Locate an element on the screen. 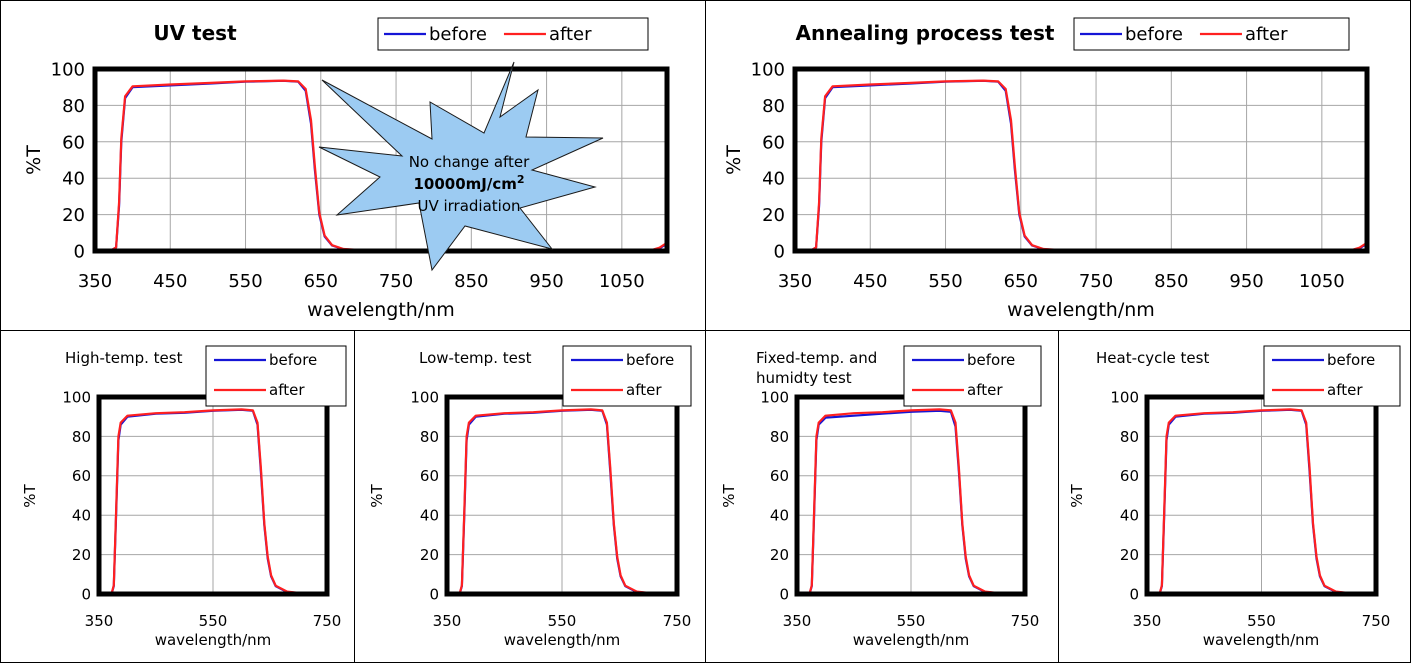 Image resolution: width=1411 pixels, height=663 pixels. x-tick-label-850: 850 is located at coordinates (471, 281).